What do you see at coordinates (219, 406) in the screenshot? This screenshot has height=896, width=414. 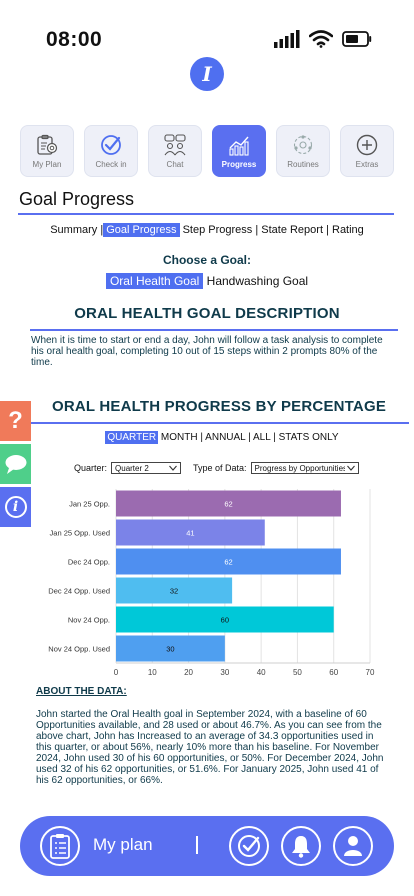 I see `progress-heading: ORAL HEALTH PROGRESS BY PERCENTAGE` at bounding box center [219, 406].